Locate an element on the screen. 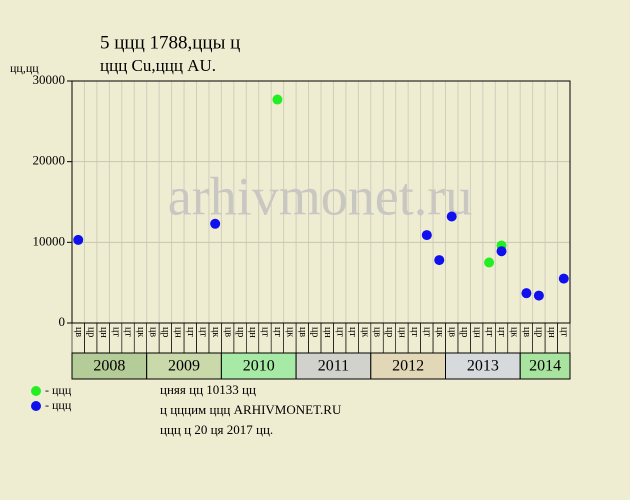 The width and height of the screenshot is (630, 500). year-label: 2011 is located at coordinates (333, 366).